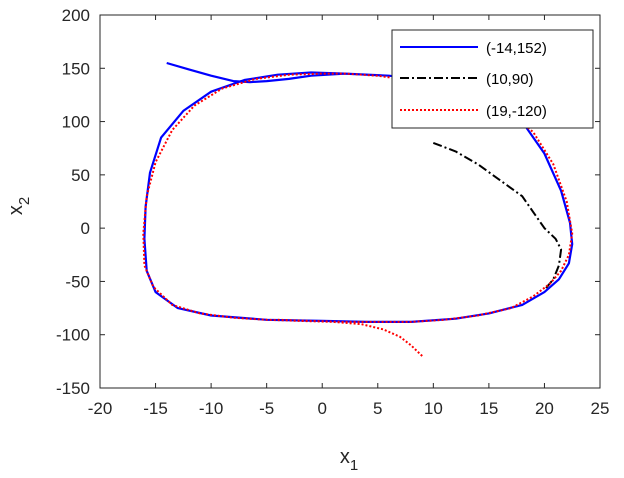 This screenshot has width=624, height=478. I want to click on y-tick-label: 150, so click(76, 68).